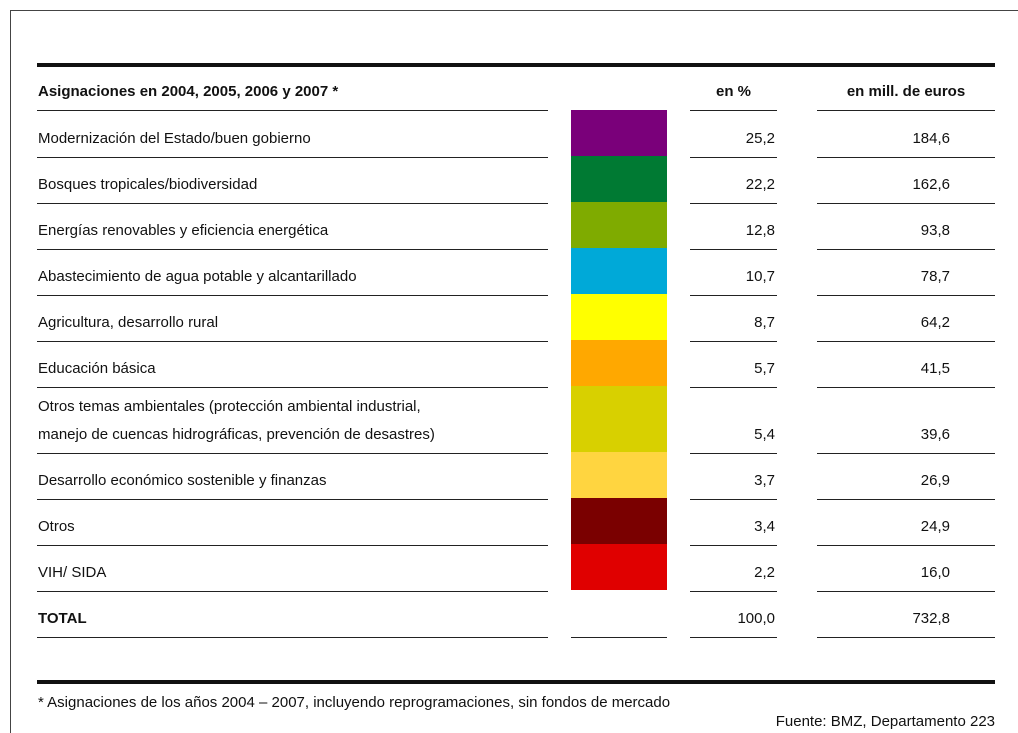 This screenshot has width=1018, height=733. Describe the element at coordinates (931, 618) in the screenshot. I see `total-euros: 732,8` at that location.